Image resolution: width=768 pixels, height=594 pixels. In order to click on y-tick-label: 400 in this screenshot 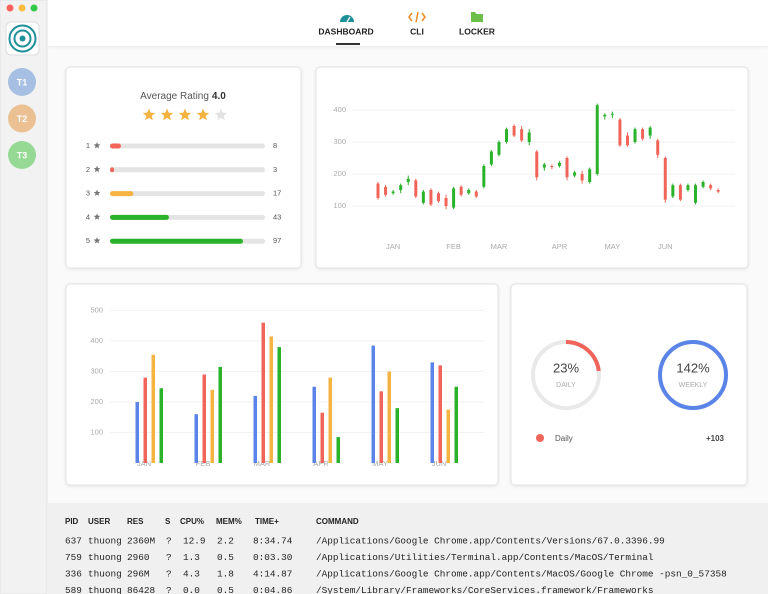, I will do `click(339, 109)`.